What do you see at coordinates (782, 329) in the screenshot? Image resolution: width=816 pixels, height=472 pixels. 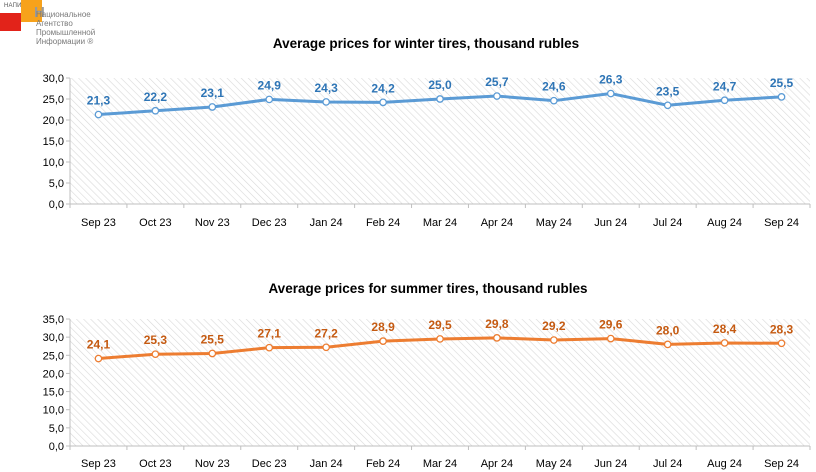 I see `data-label: 28,3` at bounding box center [782, 329].